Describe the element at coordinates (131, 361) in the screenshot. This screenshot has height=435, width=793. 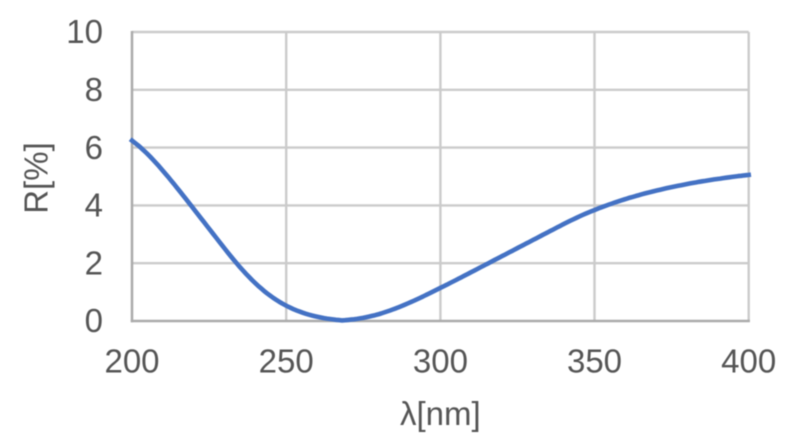
I see `svg-text: 200` at that location.